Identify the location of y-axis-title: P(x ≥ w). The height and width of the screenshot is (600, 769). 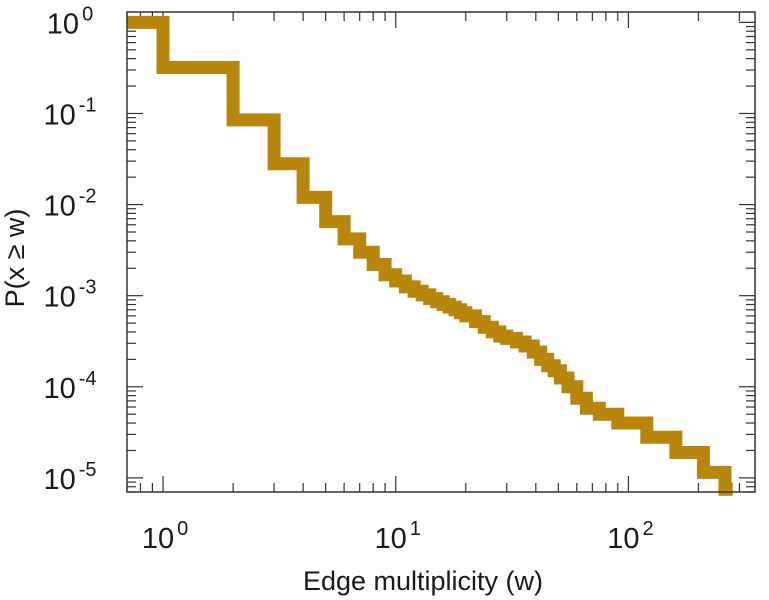
(15, 258).